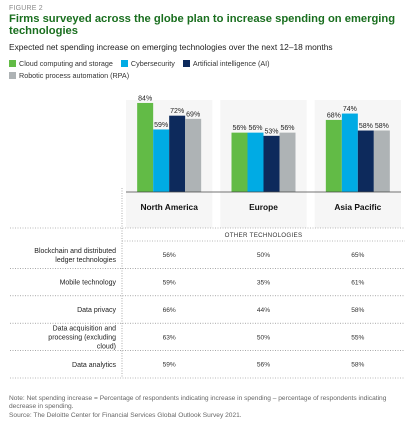 This screenshot has width=420, height=437. What do you see at coordinates (96, 310) in the screenshot?
I see `table-row-label: Data privacy` at bounding box center [96, 310].